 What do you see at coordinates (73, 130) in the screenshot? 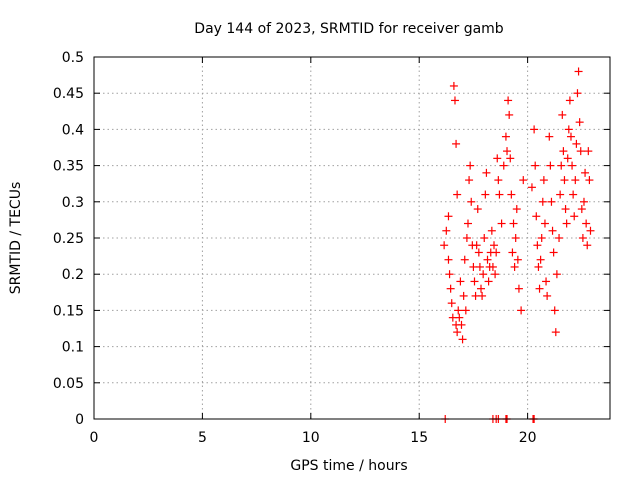
I see `y-tick-label: 0.4` at bounding box center [73, 130].